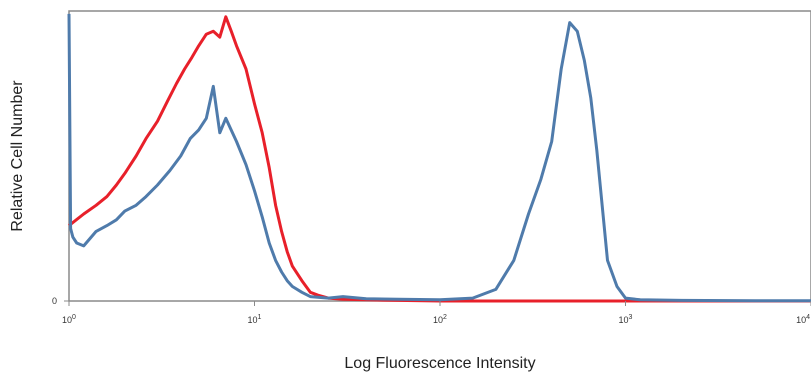 The width and height of the screenshot is (811, 384). Describe the element at coordinates (439, 363) in the screenshot. I see `x-axis-title: Log Fluorescence Intensity` at that location.